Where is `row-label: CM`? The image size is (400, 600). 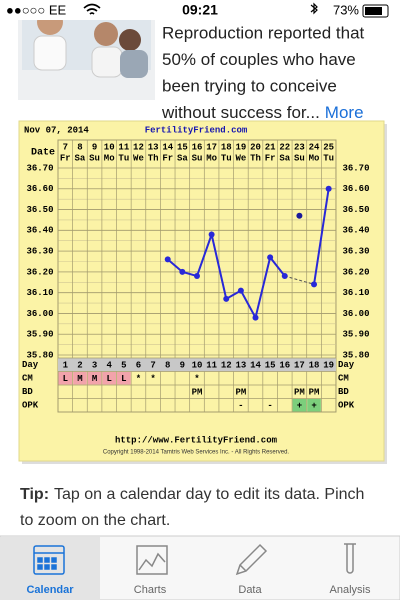 row-label: CM is located at coordinates (27, 379).